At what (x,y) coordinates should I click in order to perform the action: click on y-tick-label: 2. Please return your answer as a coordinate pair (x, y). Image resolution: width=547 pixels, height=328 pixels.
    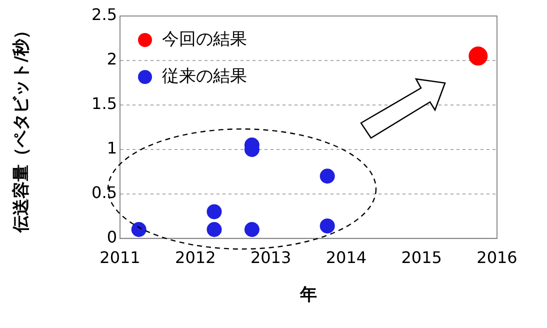
    Looking at the image, I should click on (111, 59).